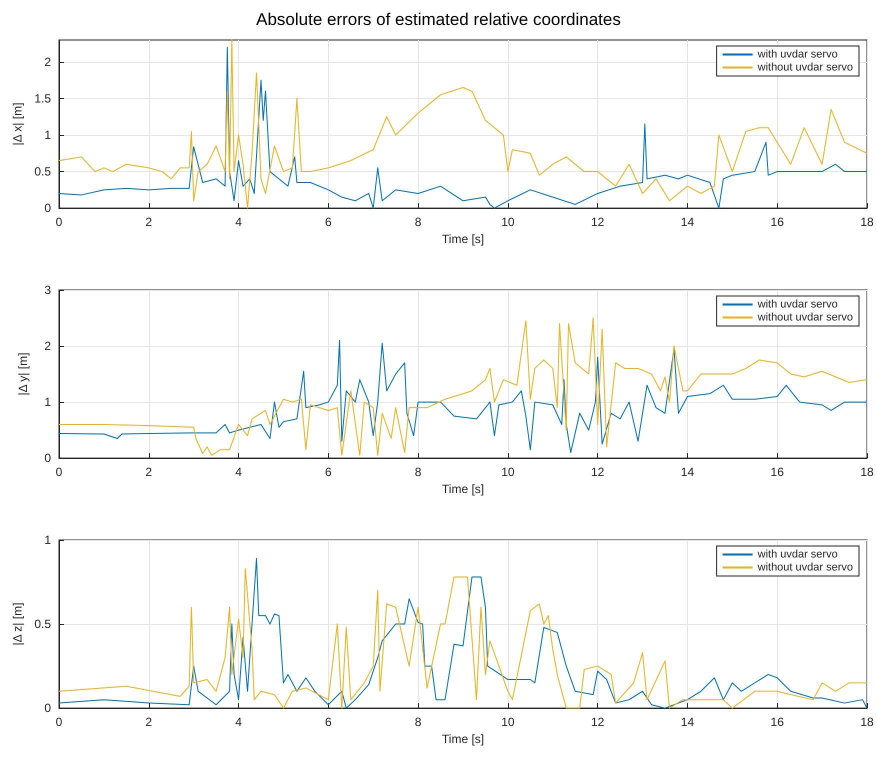 Image resolution: width=877 pixels, height=769 pixels. What do you see at coordinates (438, 19) in the screenshot?
I see `chart-title: Absolute errors of estimated relative coordinates` at bounding box center [438, 19].